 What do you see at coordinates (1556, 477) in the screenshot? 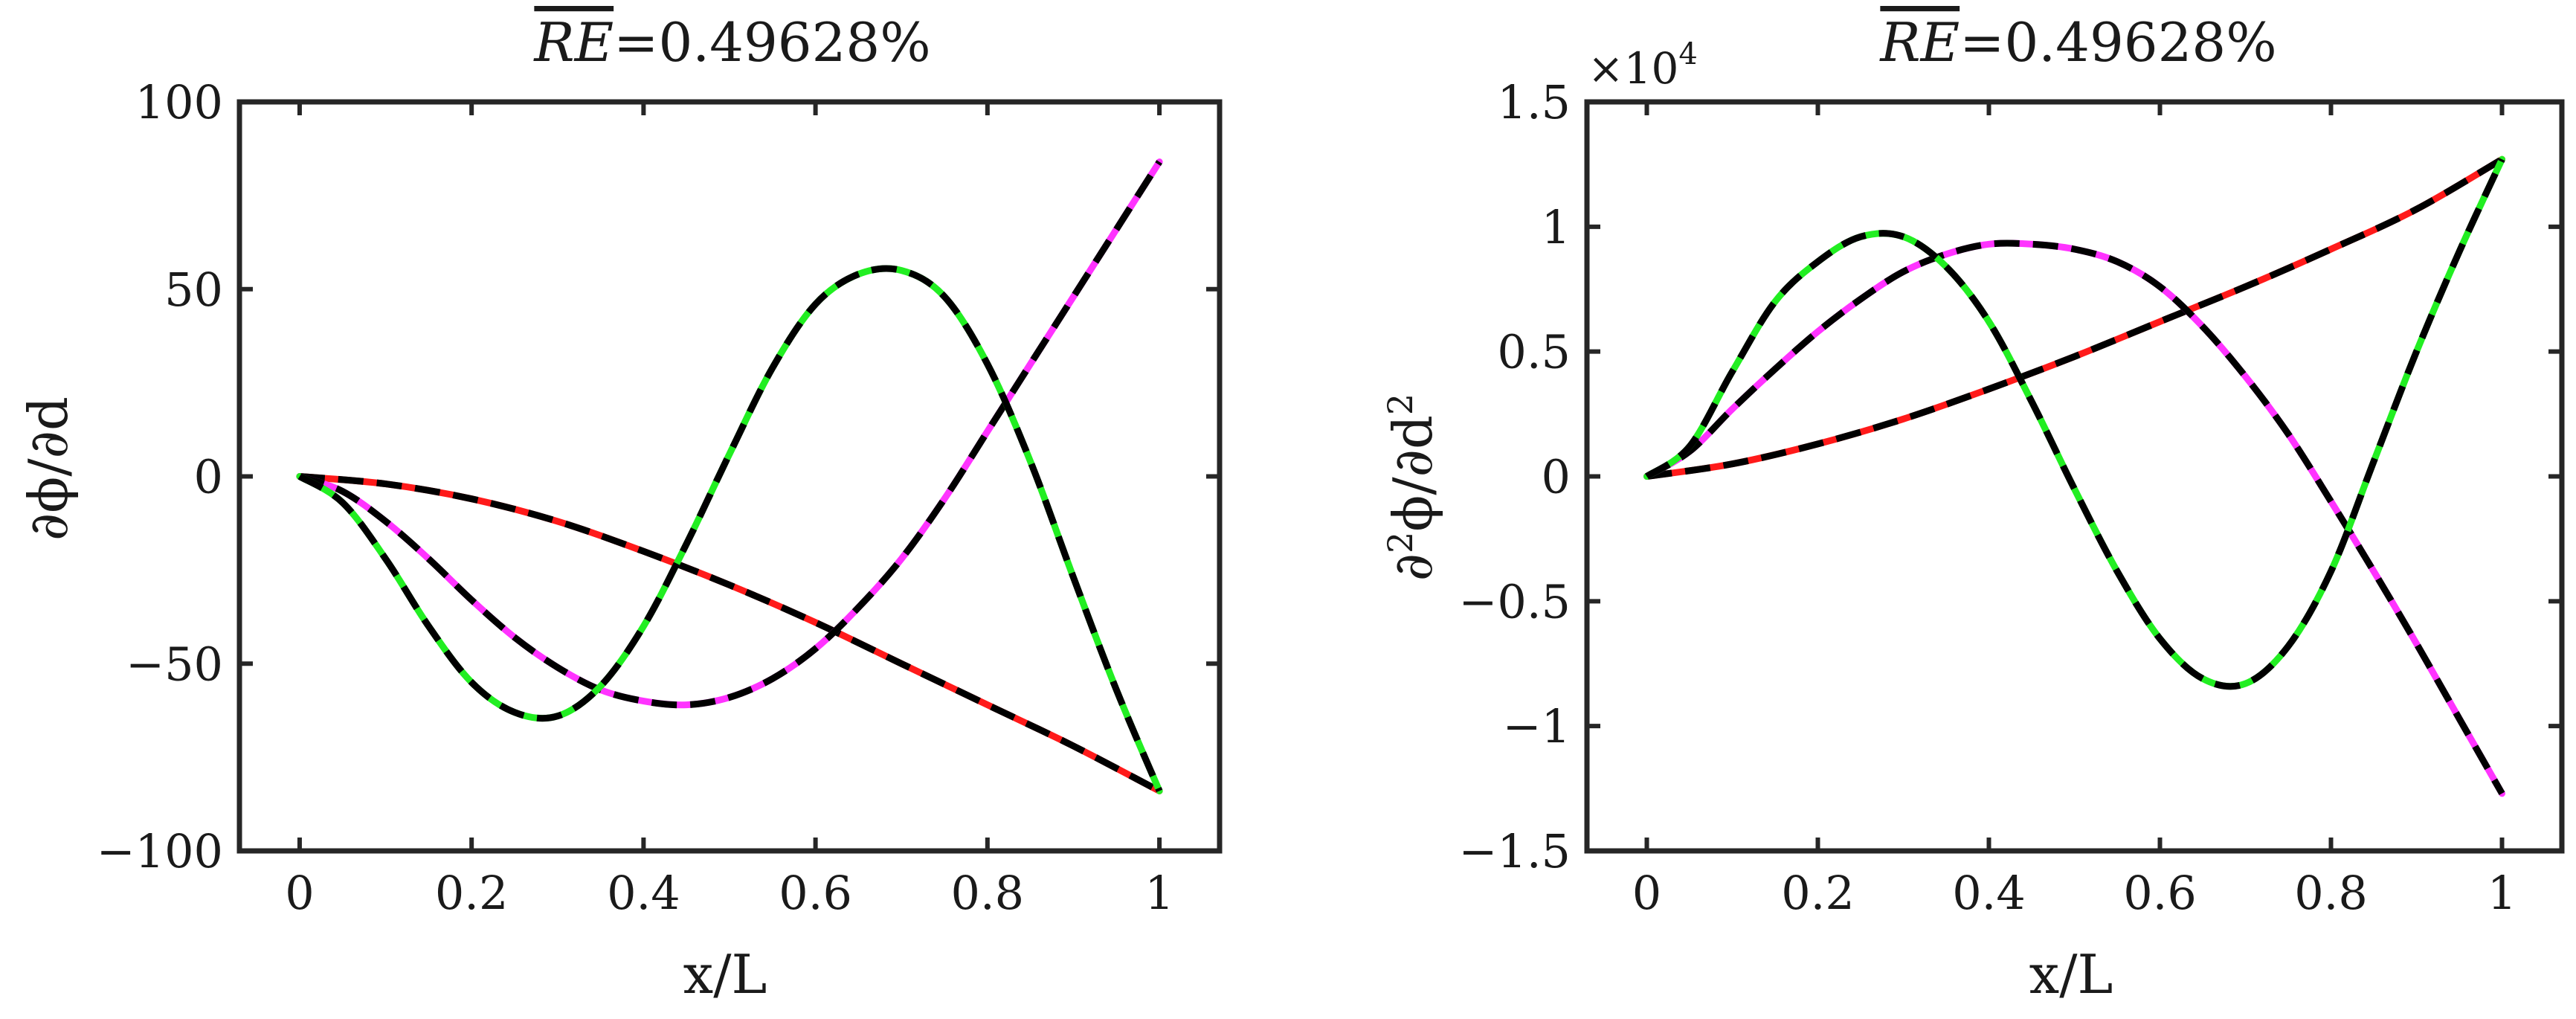
I see `right-ytick-label: 0` at bounding box center [1556, 477].